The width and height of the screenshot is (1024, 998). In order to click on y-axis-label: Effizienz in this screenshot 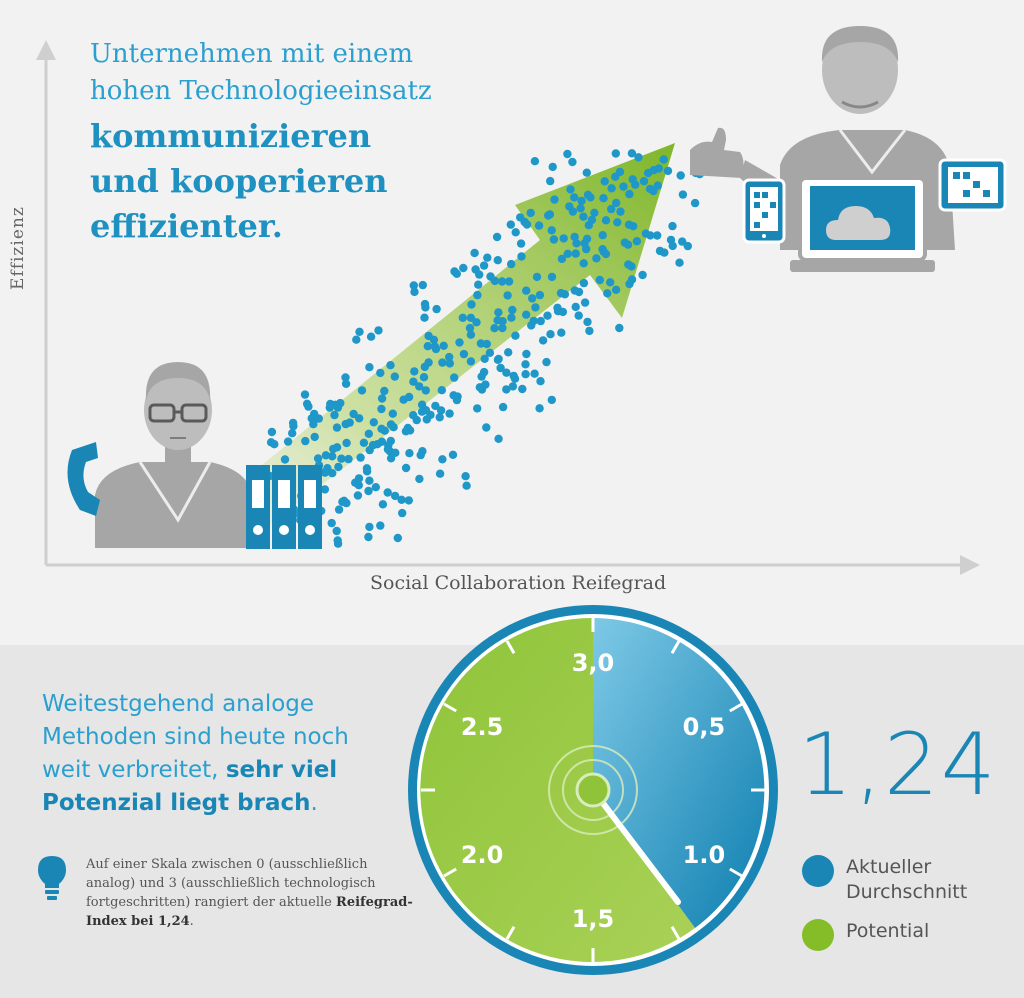, I will do `click(18, 248)`.